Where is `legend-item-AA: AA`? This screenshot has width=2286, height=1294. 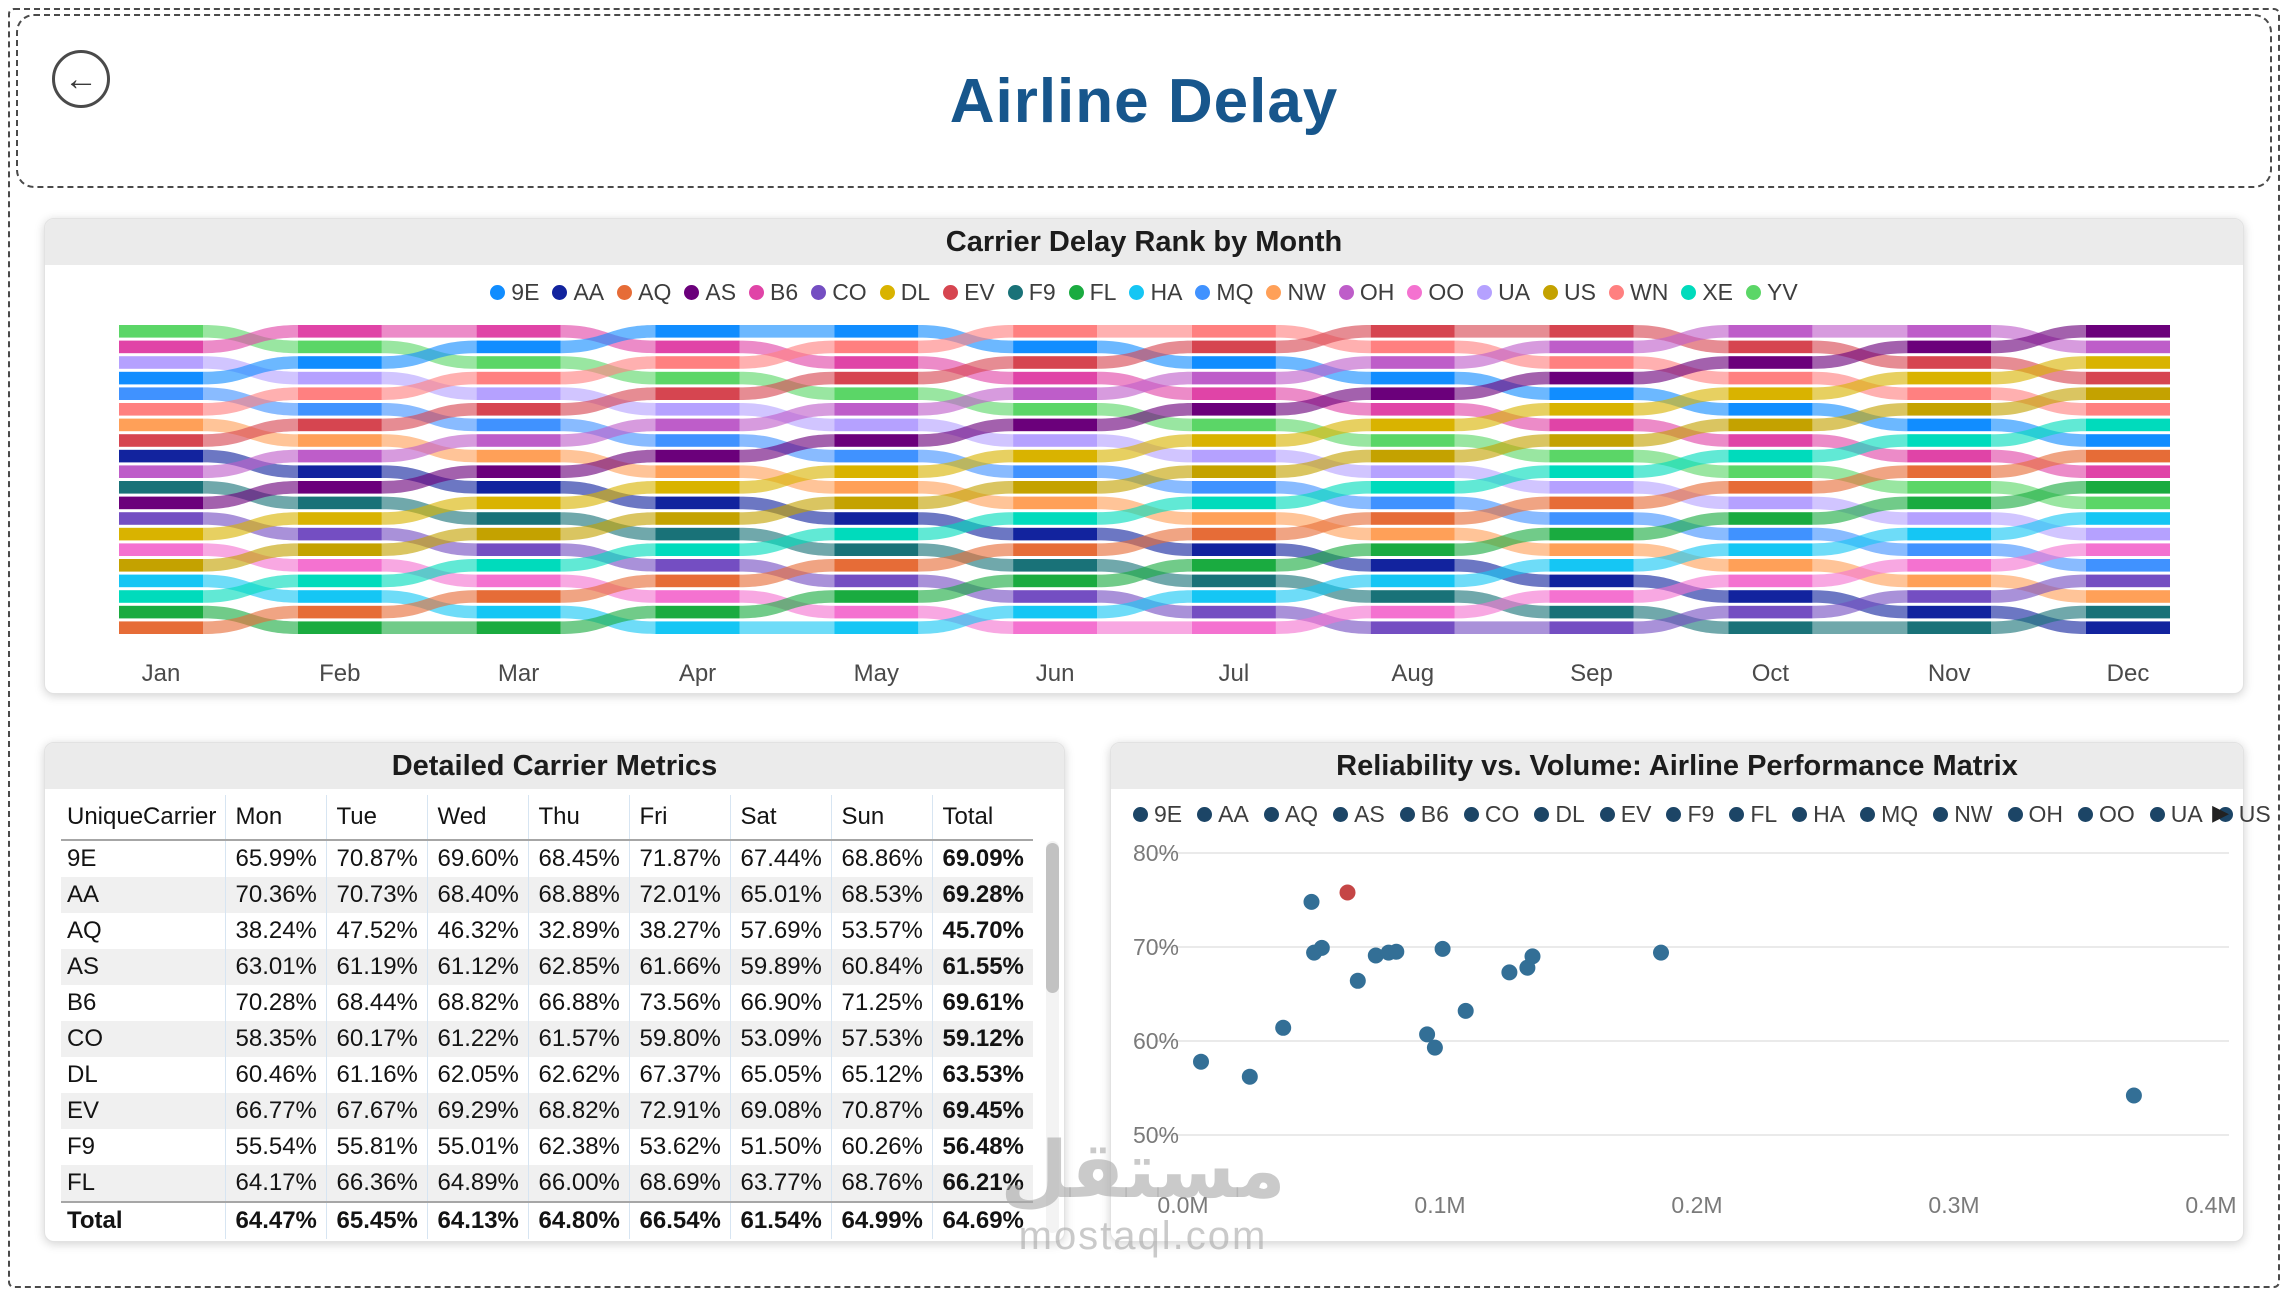 legend-item-AA: AA is located at coordinates (1223, 814).